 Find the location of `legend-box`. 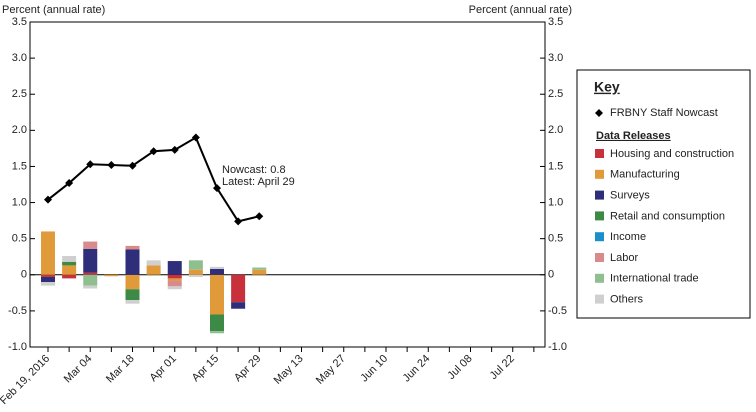

legend-box is located at coordinates (663, 194).